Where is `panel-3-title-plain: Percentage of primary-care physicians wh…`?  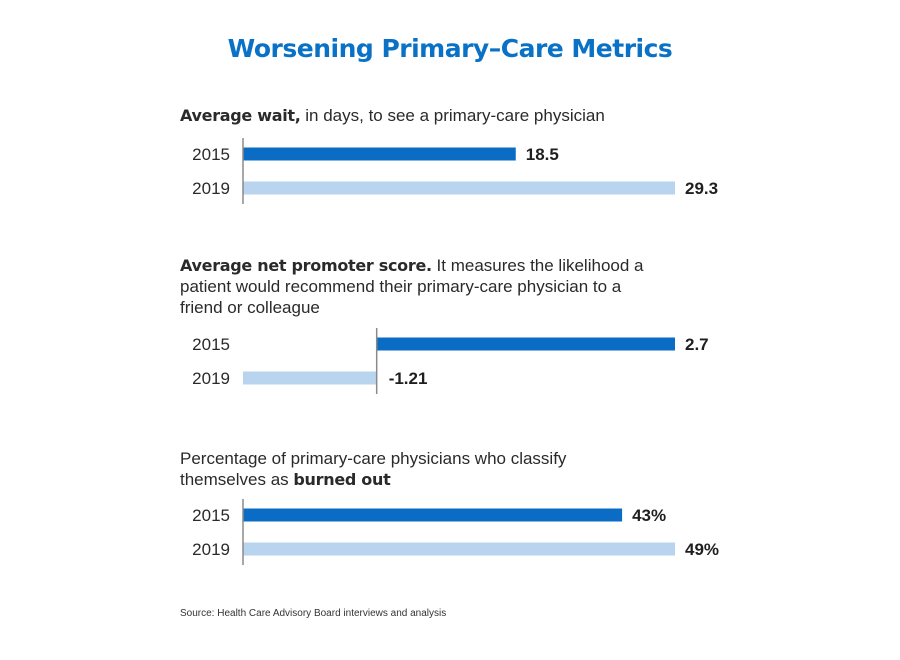 panel-3-title-plain: Percentage of primary-care physicians wh… is located at coordinates (373, 469).